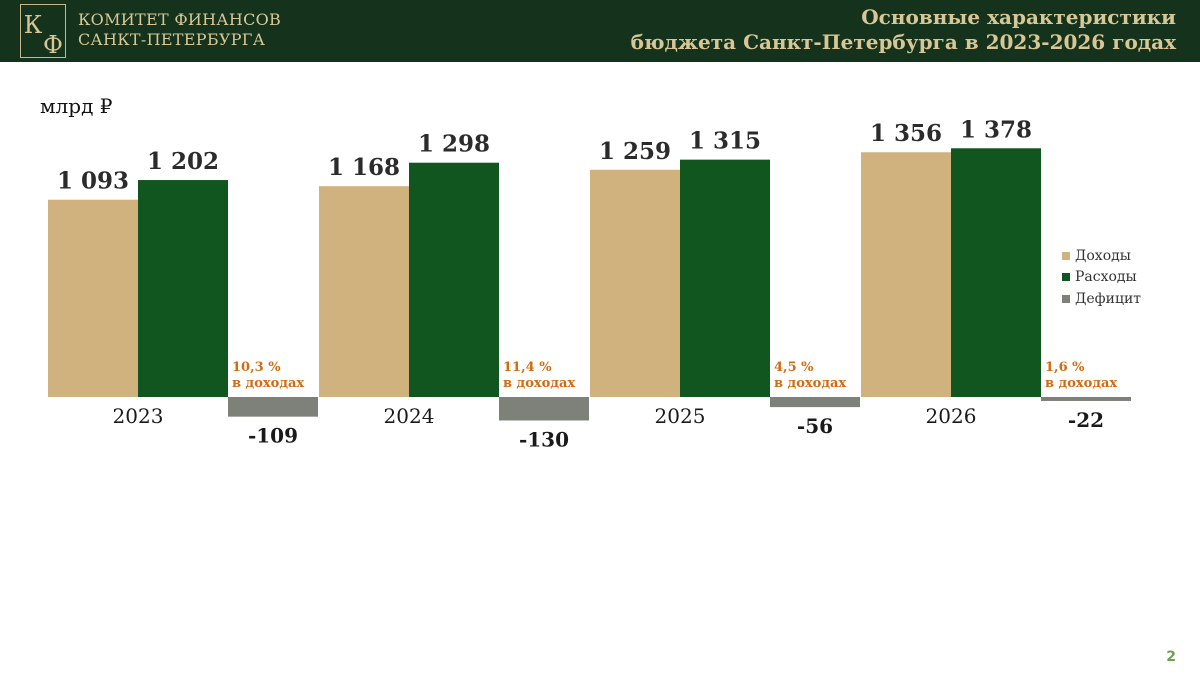  I want to click on bar-expense-2023, so click(183, 288).